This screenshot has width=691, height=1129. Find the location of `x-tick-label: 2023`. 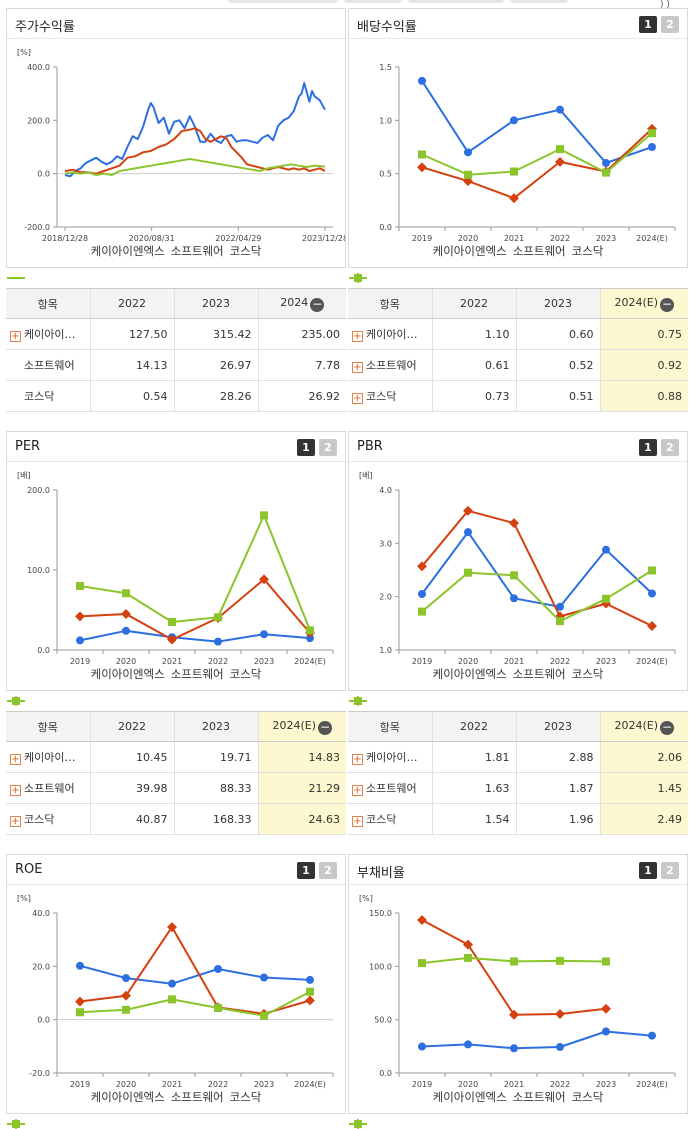

x-tick-label: 2023 is located at coordinates (606, 661).